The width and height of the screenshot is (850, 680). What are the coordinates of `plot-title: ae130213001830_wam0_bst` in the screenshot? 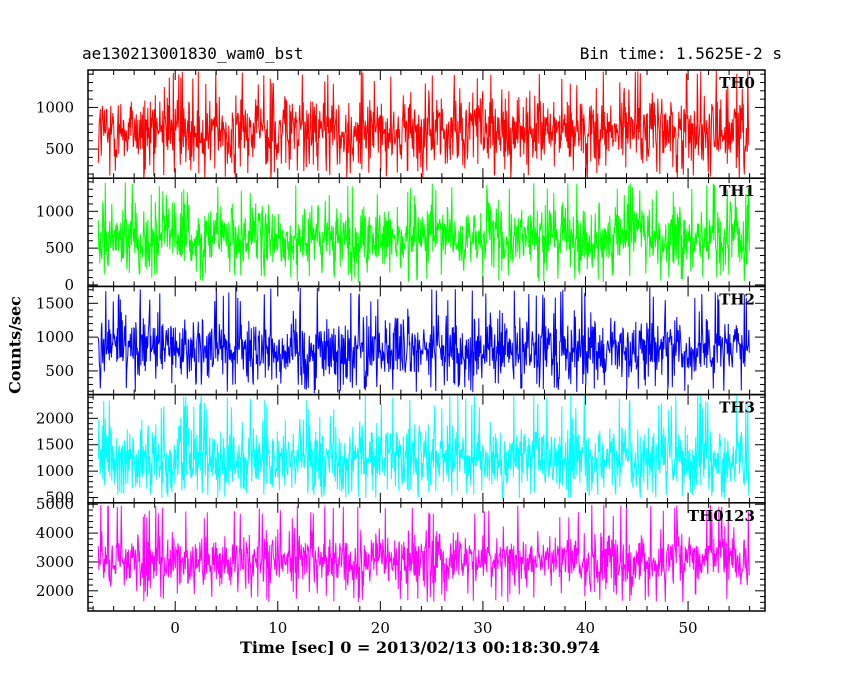 It's located at (193, 53).